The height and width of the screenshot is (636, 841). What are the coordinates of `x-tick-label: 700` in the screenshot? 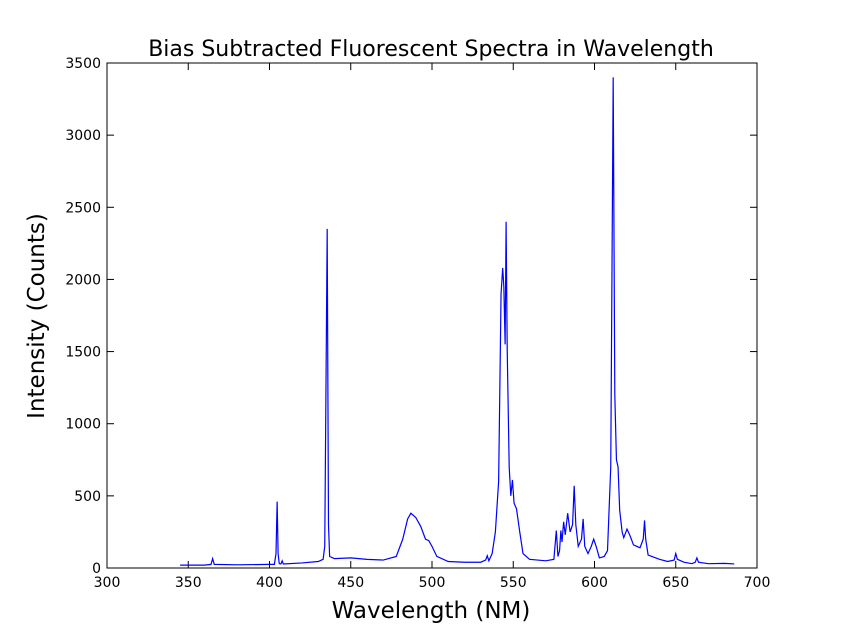 It's located at (757, 583).